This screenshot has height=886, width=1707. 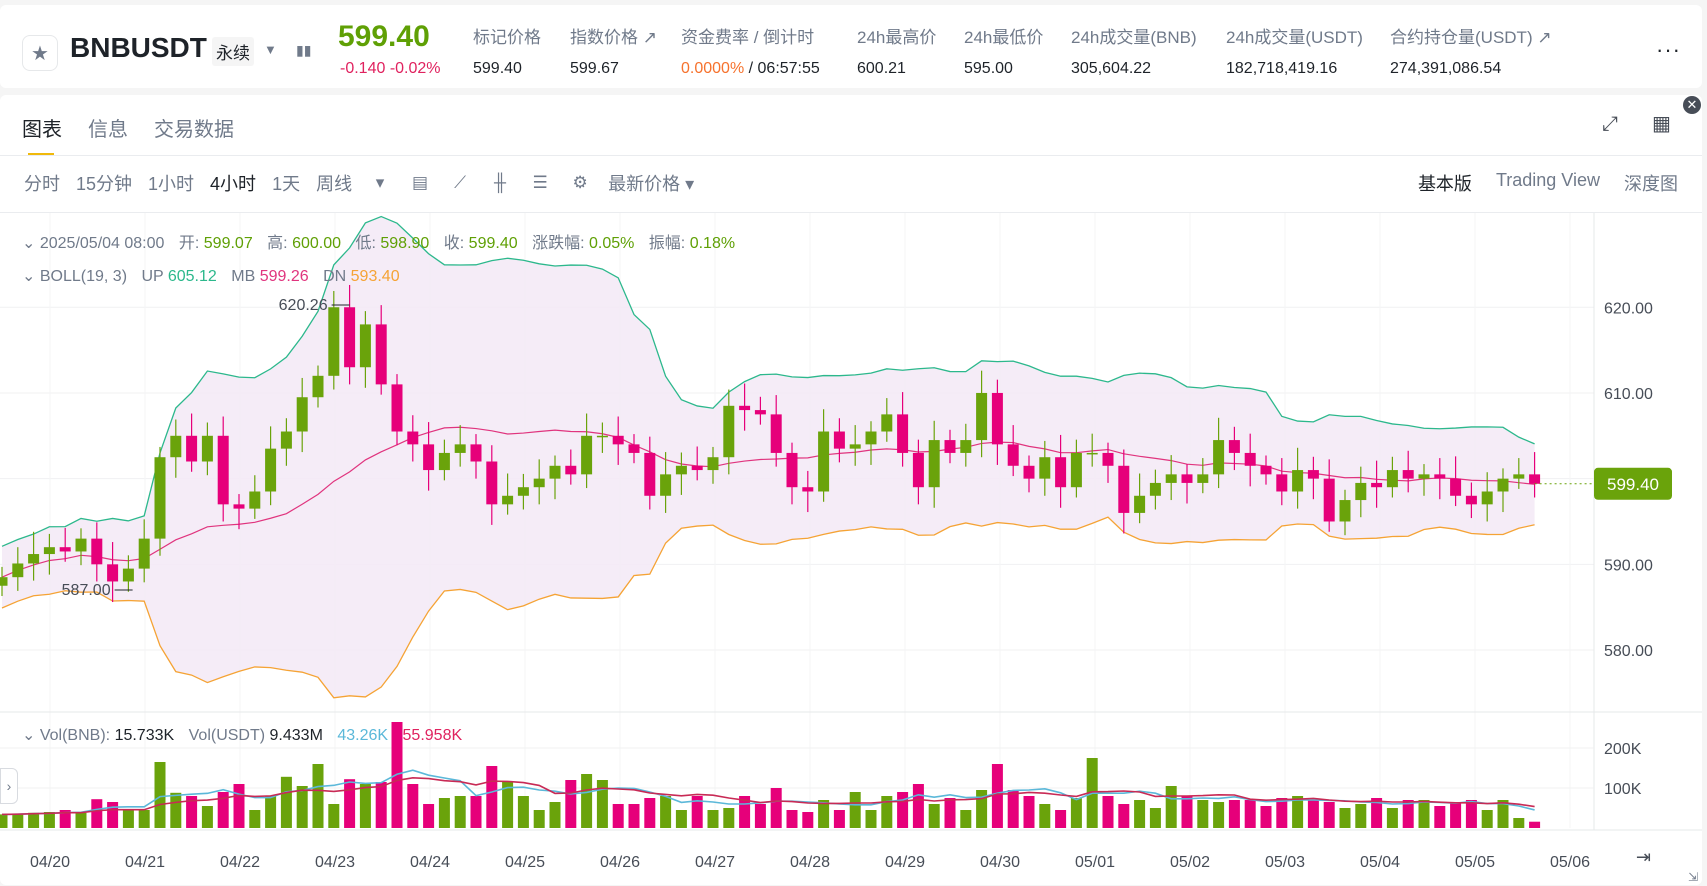 I want to click on stat-label: 合约持仓量(USDT) ↗, so click(x=1471, y=37).